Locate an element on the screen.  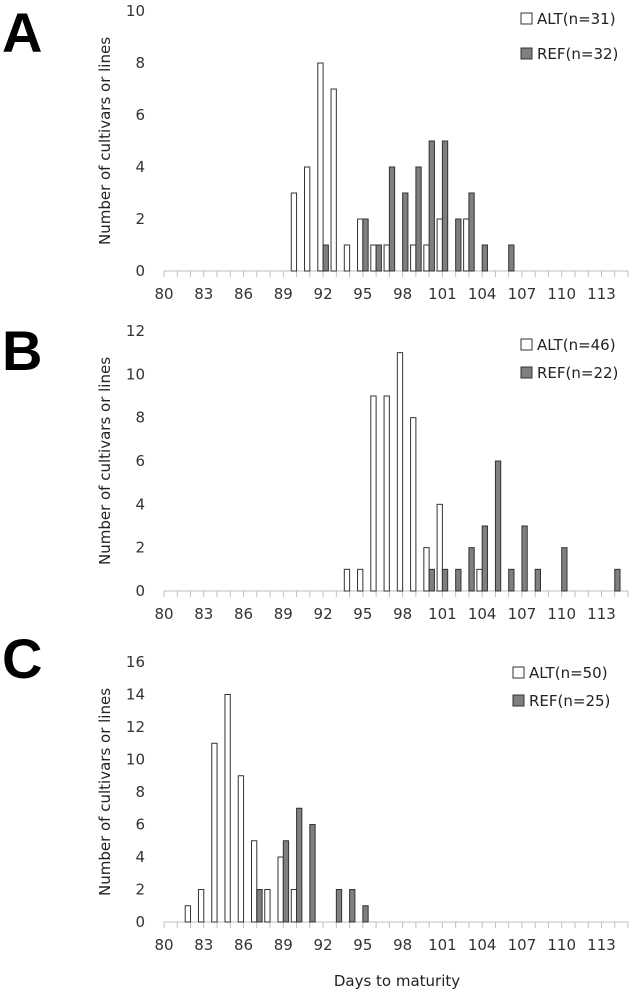
y-tick-label: 0 is located at coordinates (140, 591).